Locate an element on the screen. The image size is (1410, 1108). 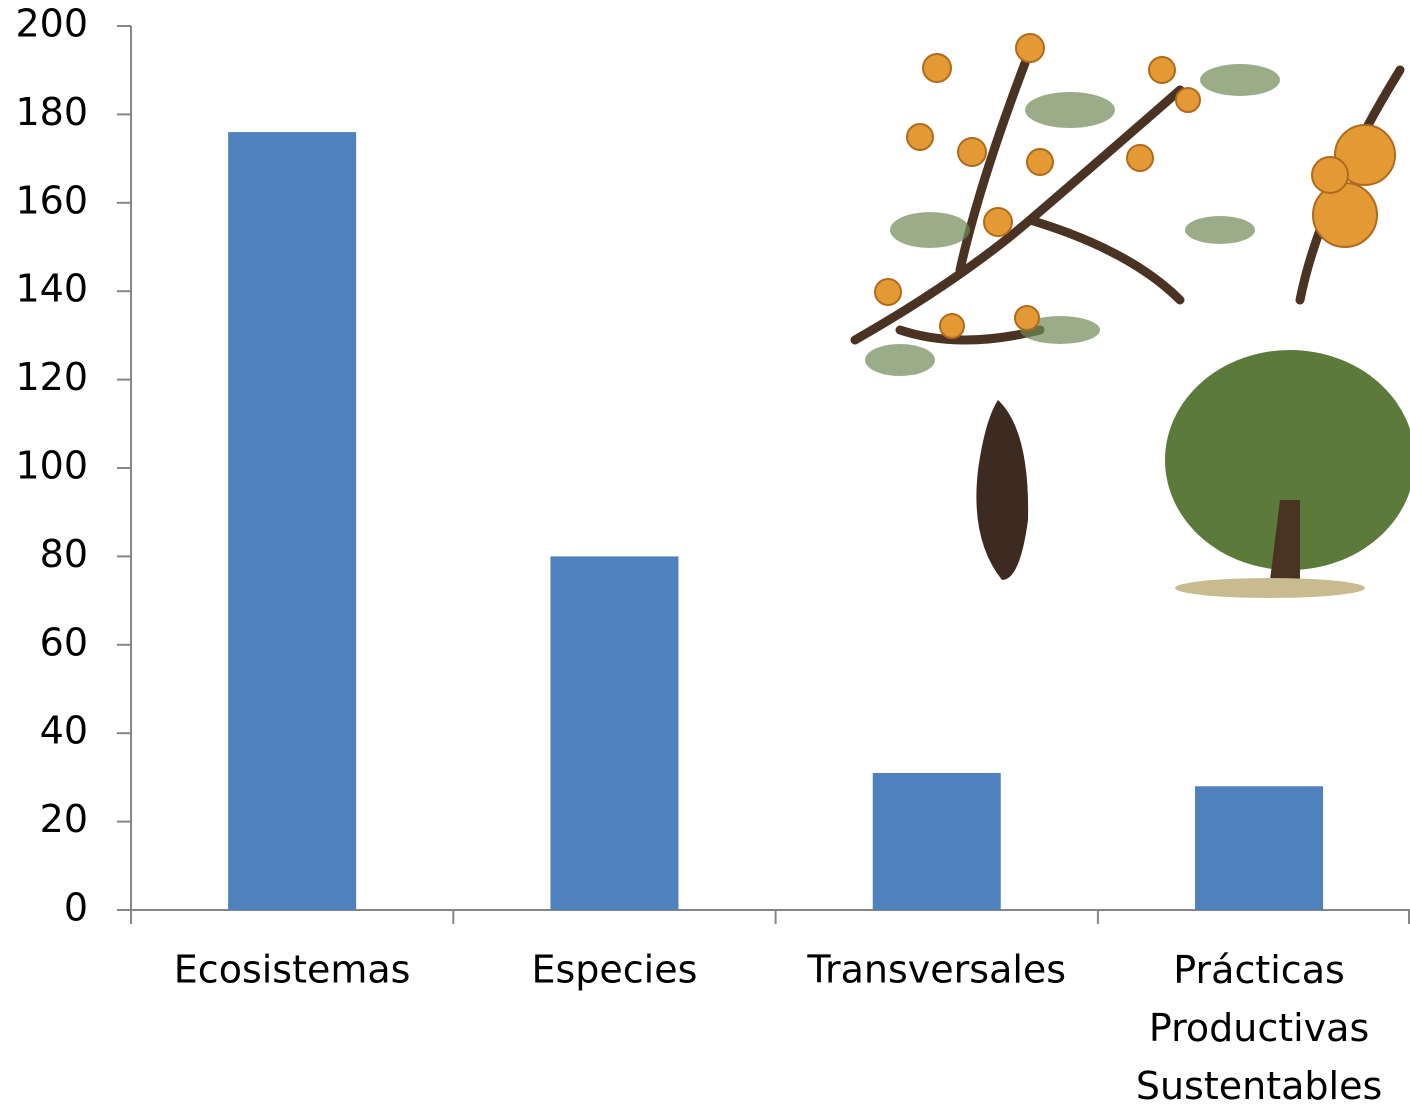
x-tick-label: Ecosistemas is located at coordinates (292, 970).